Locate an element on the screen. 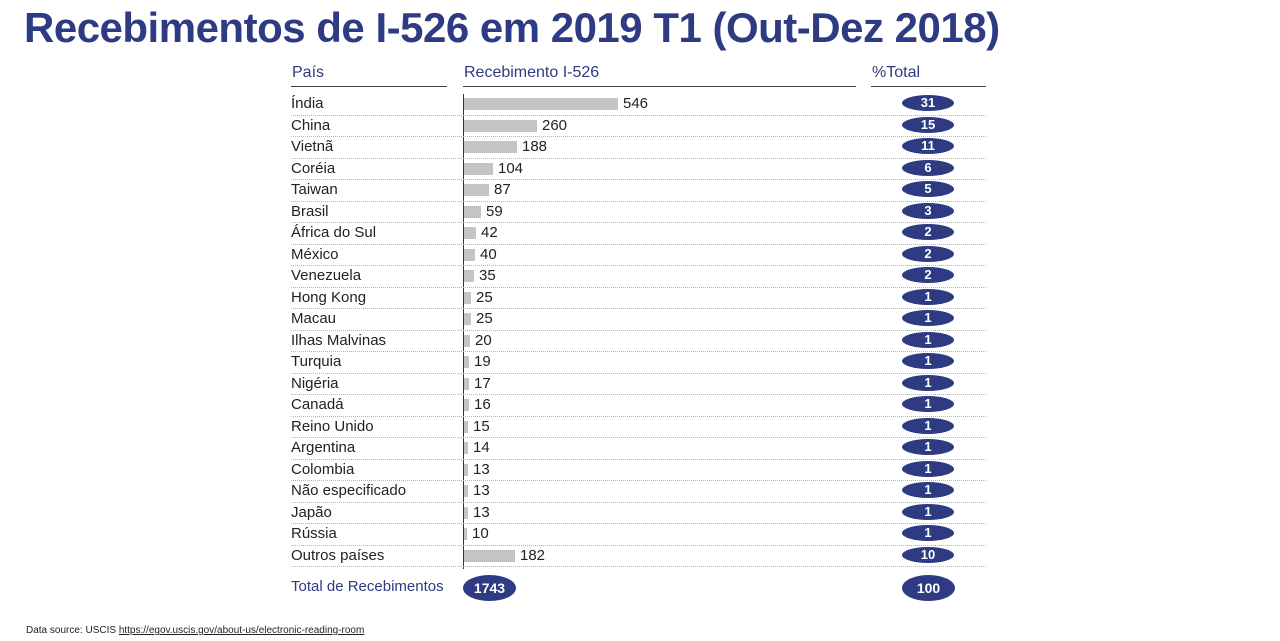 This screenshot has height=641, width=1280. bar-value-label: 188 is located at coordinates (535, 146).